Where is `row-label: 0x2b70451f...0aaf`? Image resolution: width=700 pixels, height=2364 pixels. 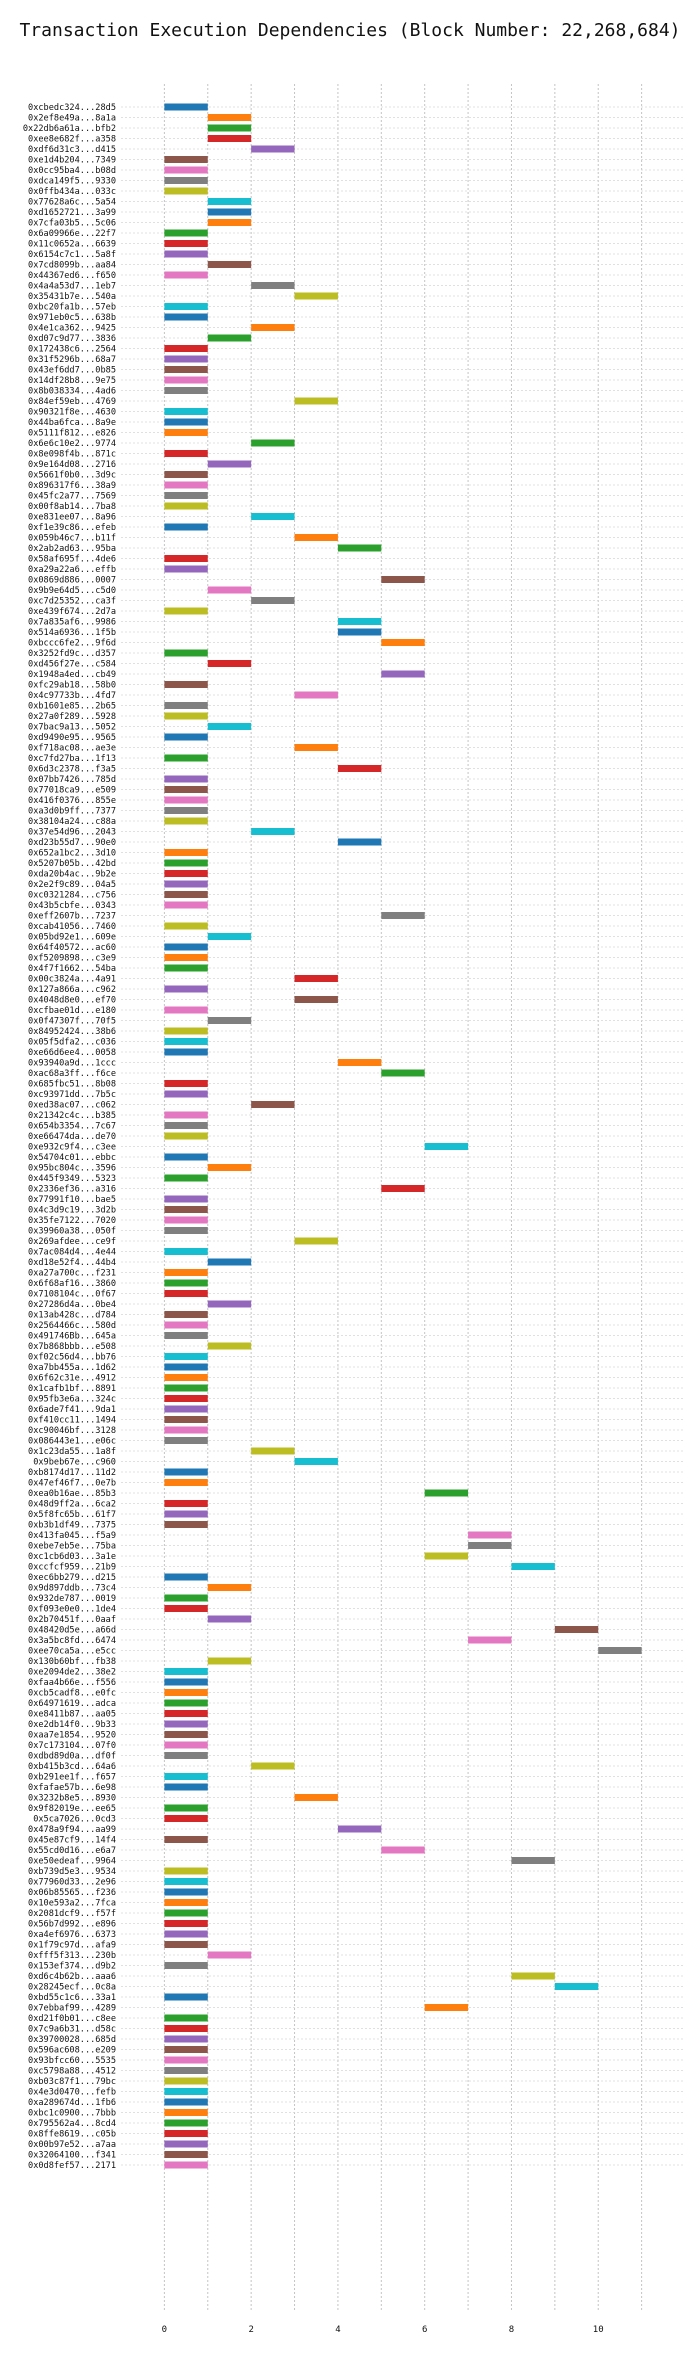
row-label: 0x2b70451f...0aaf is located at coordinates (72, 1620).